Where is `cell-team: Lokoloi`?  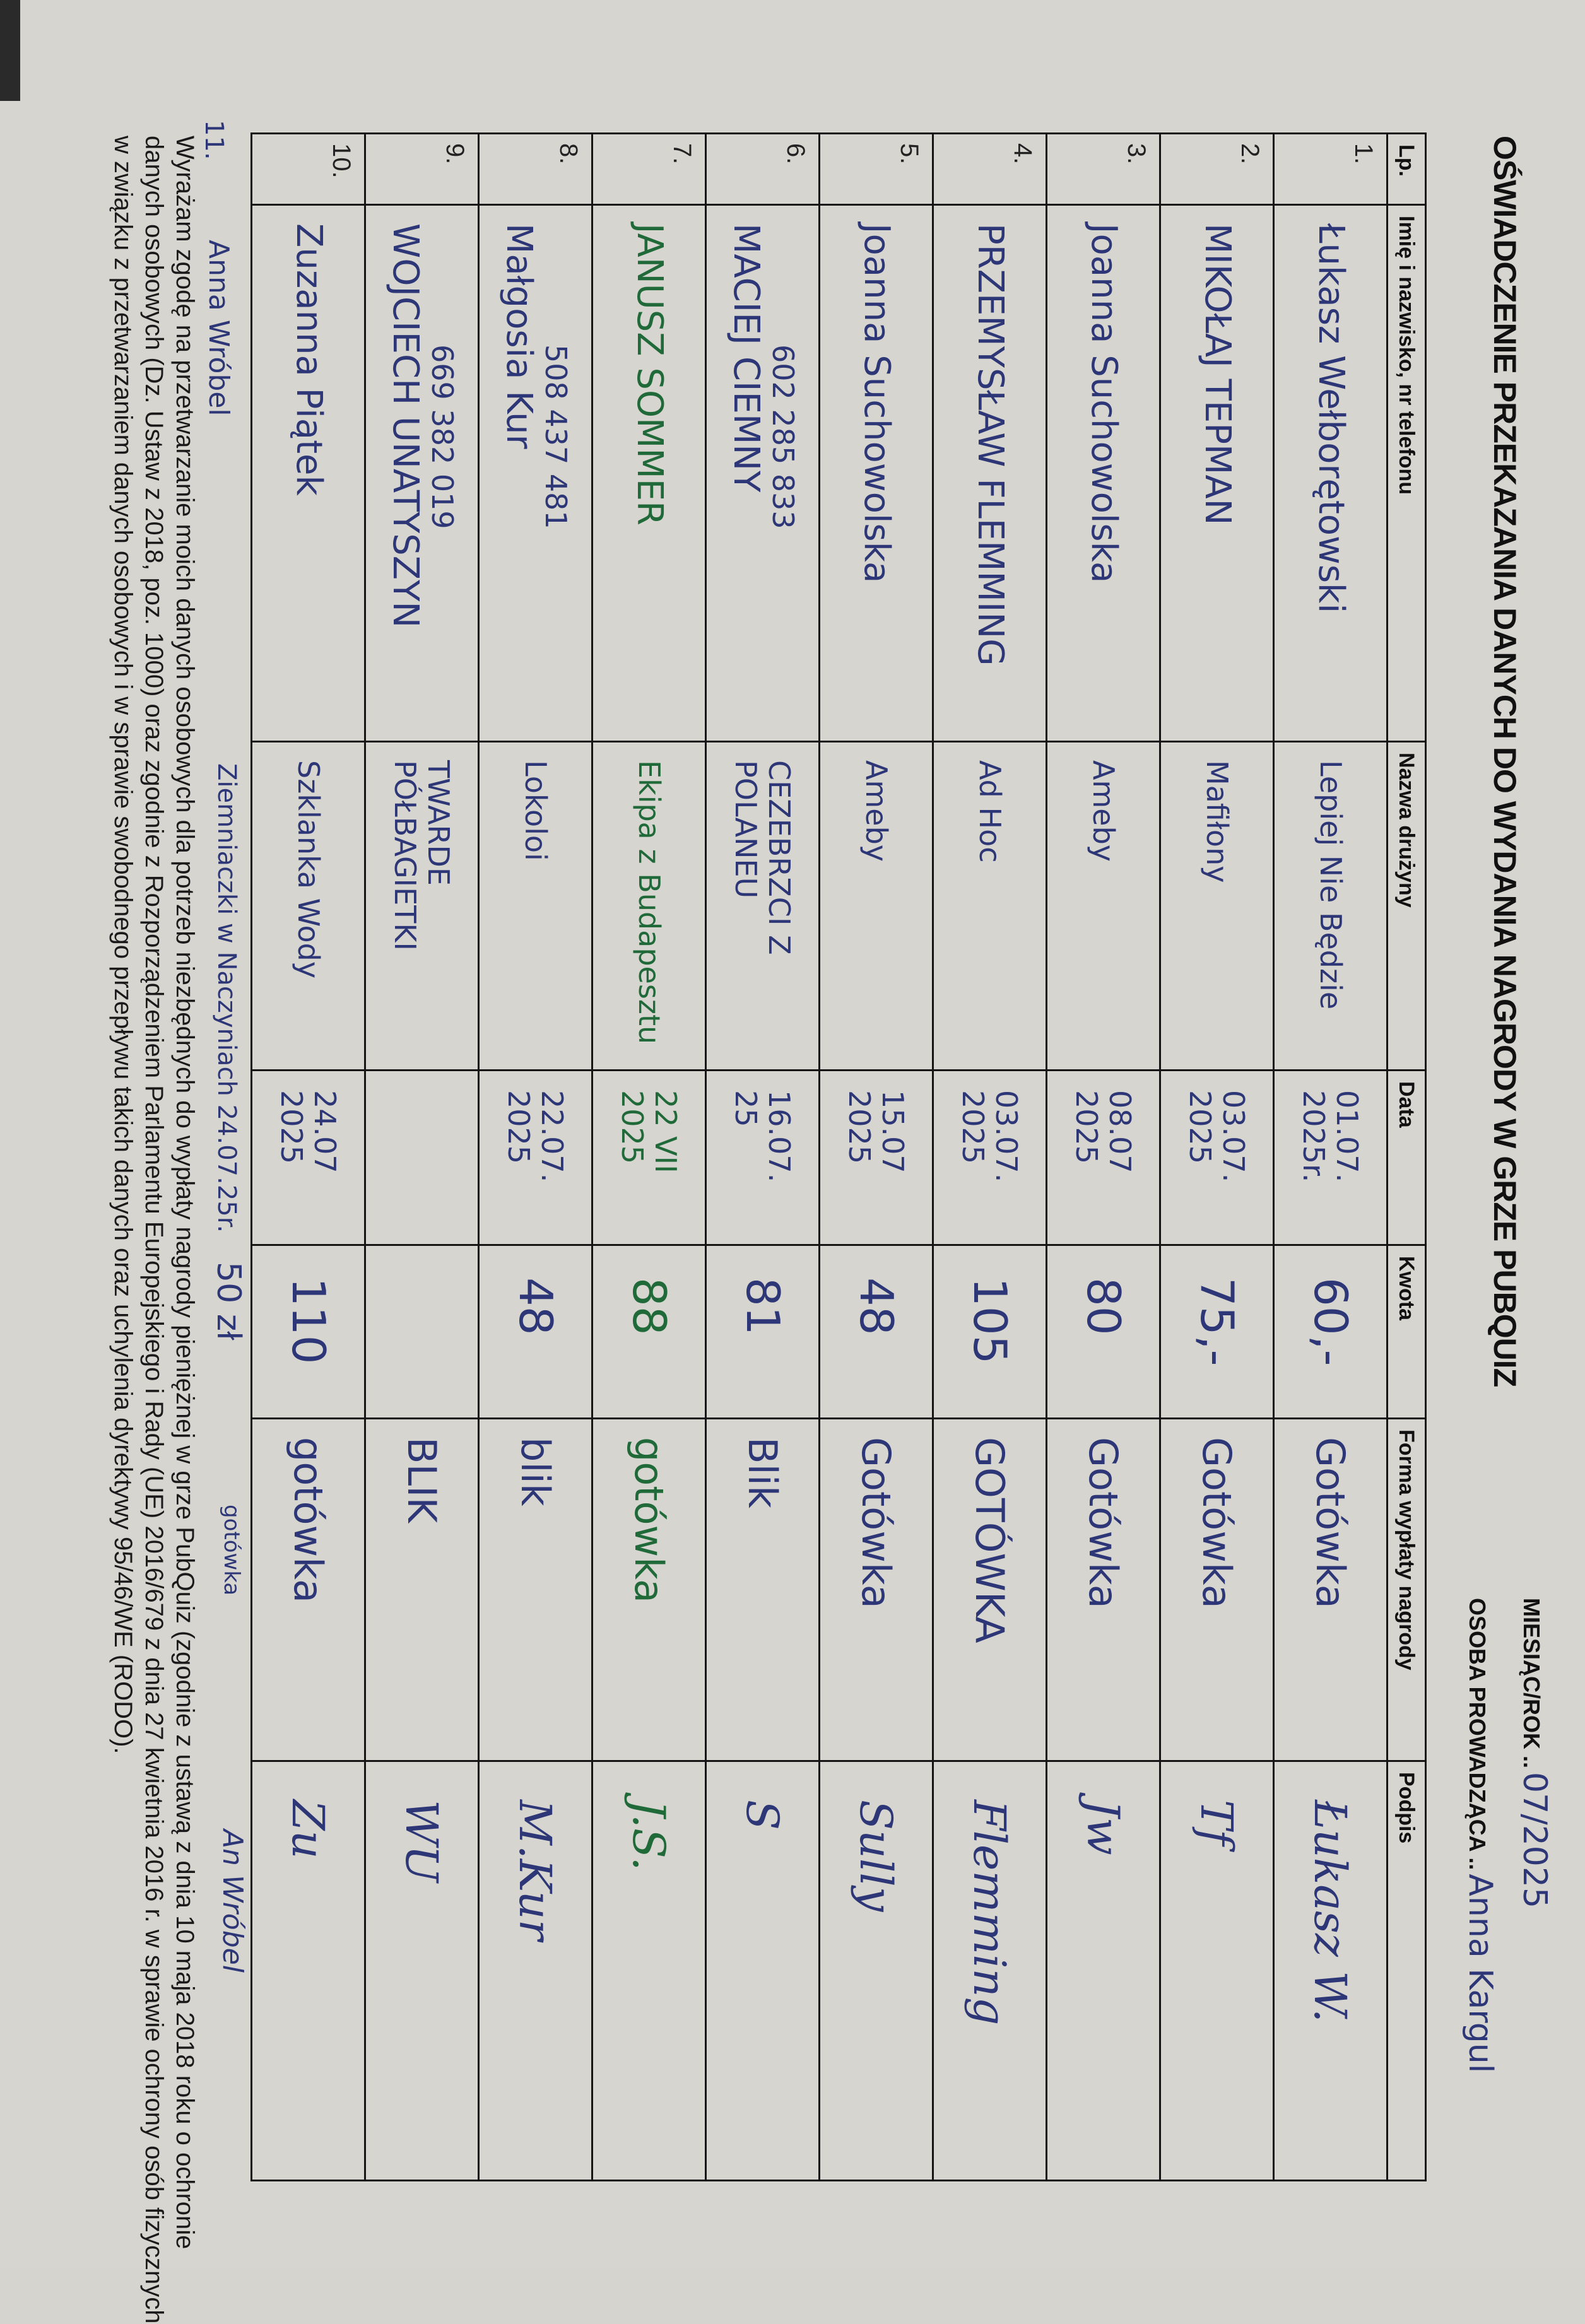 cell-team: Lokoloi is located at coordinates (535, 906).